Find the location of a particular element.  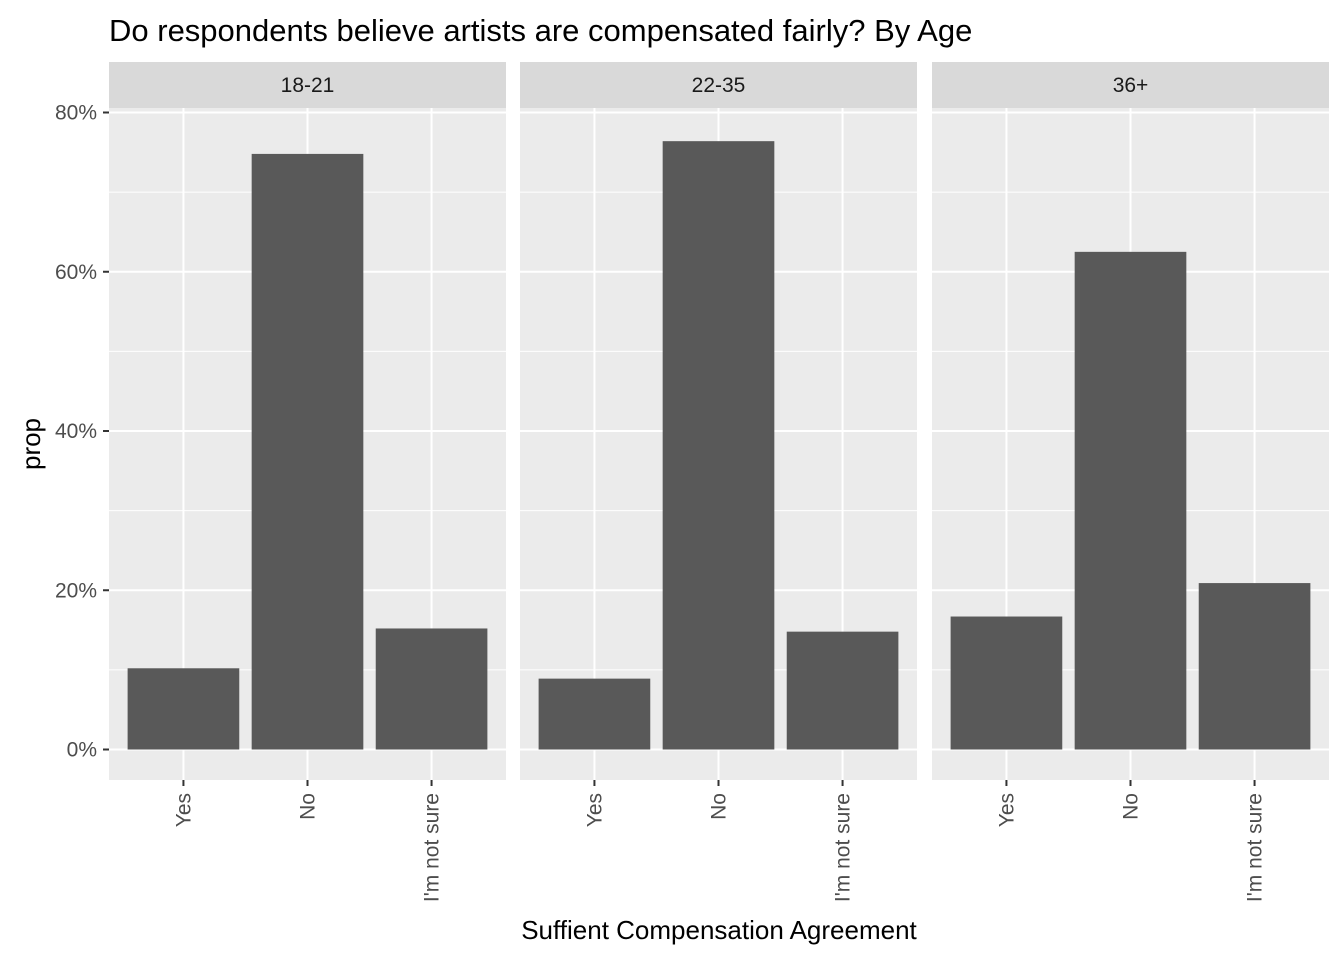

y-tick-label: 0% is located at coordinates (82, 750).